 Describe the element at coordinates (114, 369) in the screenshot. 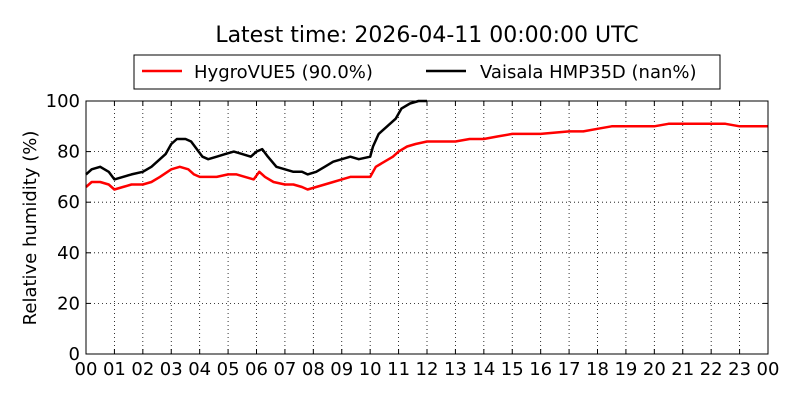

I see `x-tick-label: 01` at that location.